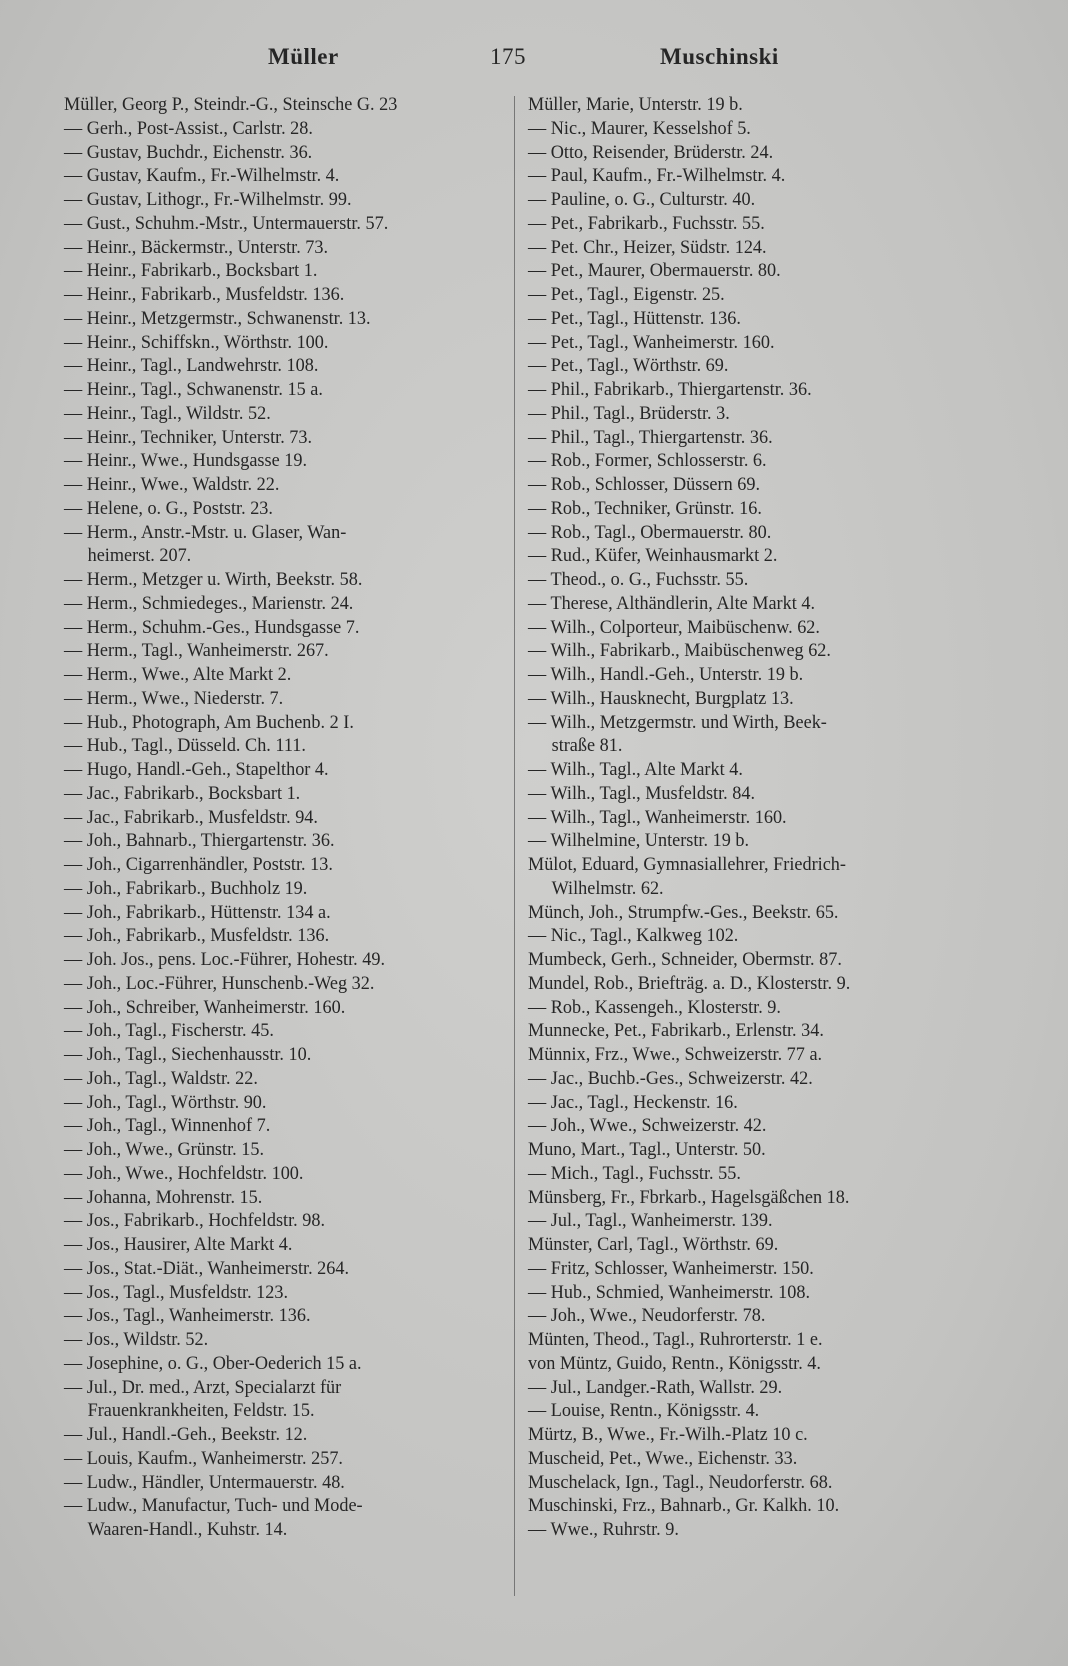 The width and height of the screenshot is (1068, 1666). What do you see at coordinates (213, 1363) in the screenshot?
I see `directory-entry-line: — Josephine, o. G., Ober-Oederich 15 a.` at bounding box center [213, 1363].